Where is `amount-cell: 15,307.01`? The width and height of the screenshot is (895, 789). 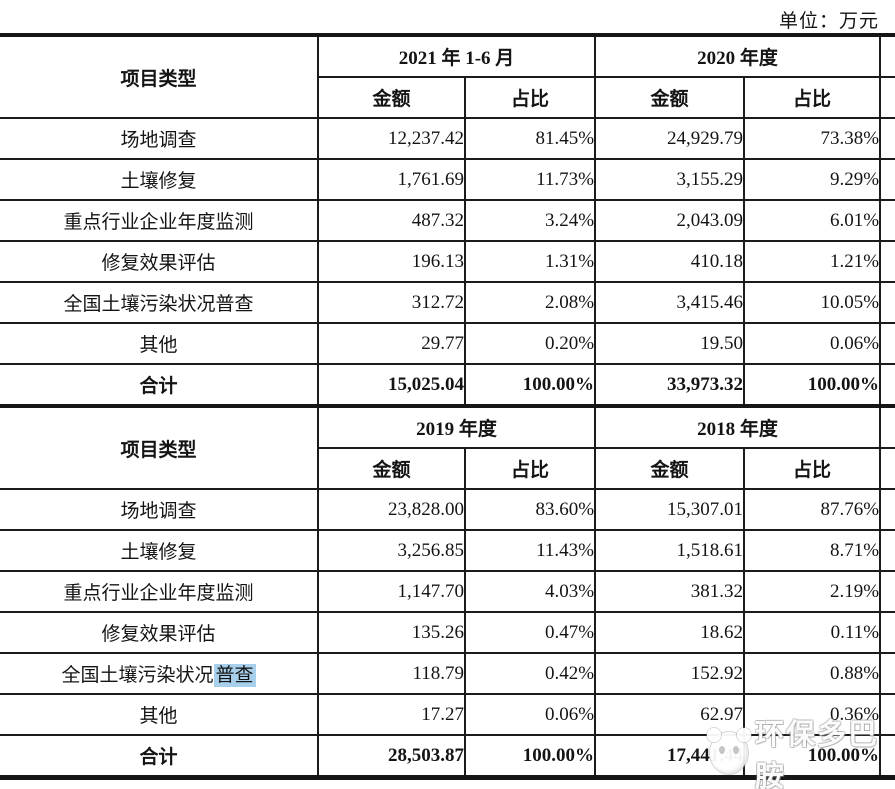 amount-cell: 15,307.01 is located at coordinates (669, 509).